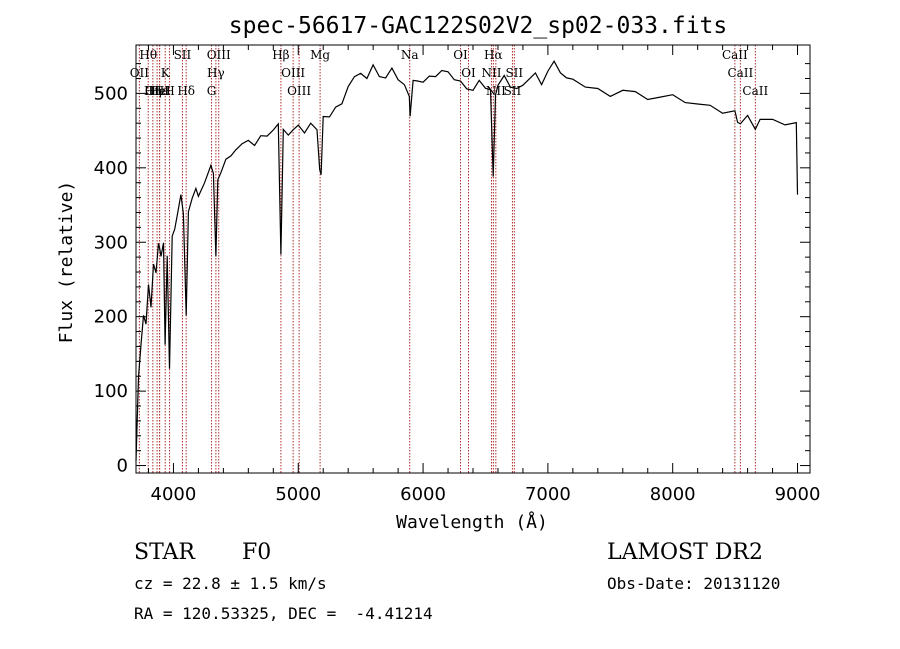 This screenshot has width=900, height=649. Describe the element at coordinates (673, 494) in the screenshot. I see `x-tick-label: 8000` at that location.